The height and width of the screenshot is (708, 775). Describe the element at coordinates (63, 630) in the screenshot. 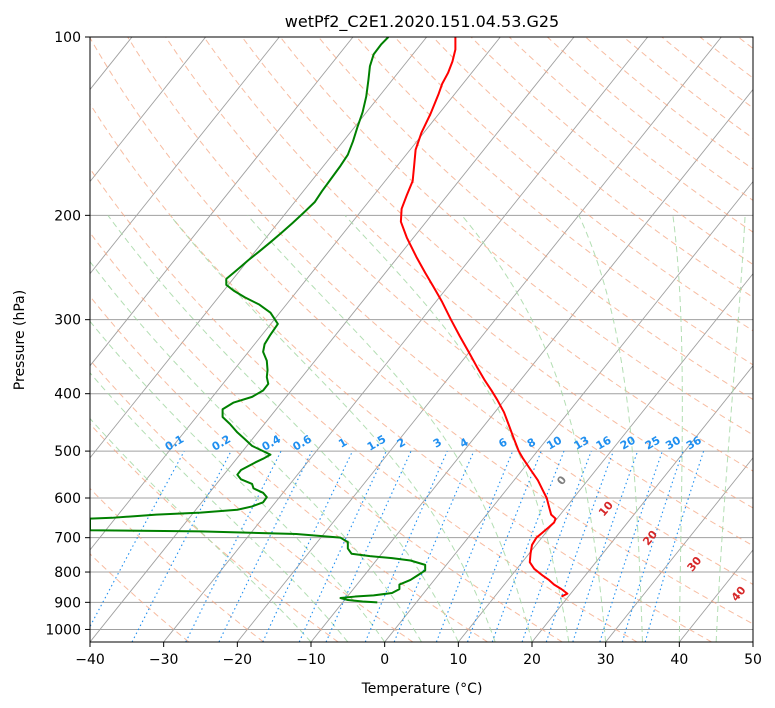

I see `y-tick-label: 1000` at that location.